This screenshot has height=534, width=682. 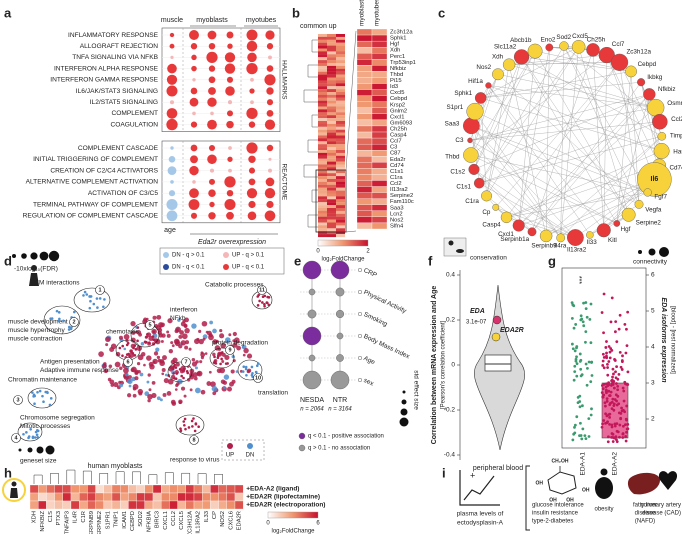 What do you see at coordinates (293, 531) in the screenshot?
I see `legend-title: log₂FoldChange` at bounding box center [293, 531].